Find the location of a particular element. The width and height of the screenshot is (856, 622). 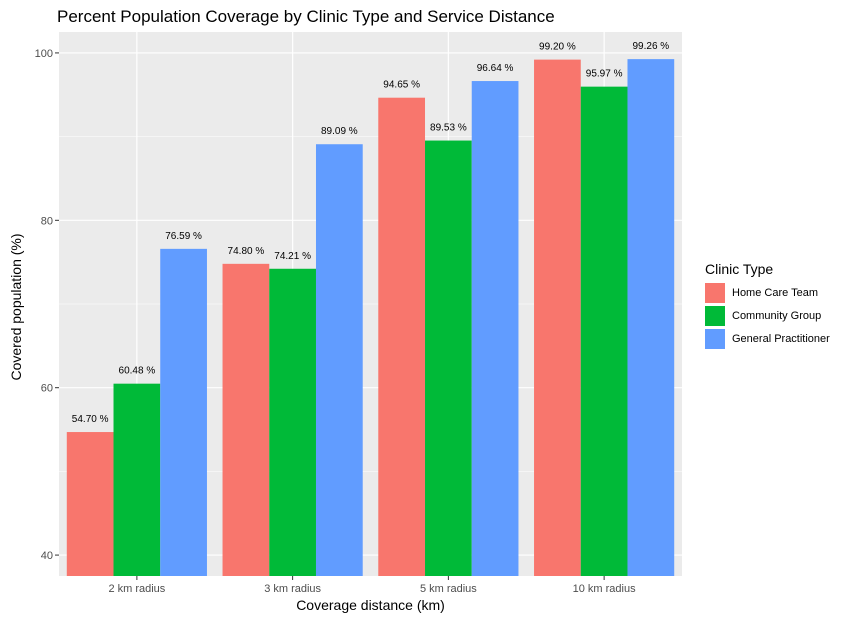

x-tick-label: 5 km radius is located at coordinates (448, 589).